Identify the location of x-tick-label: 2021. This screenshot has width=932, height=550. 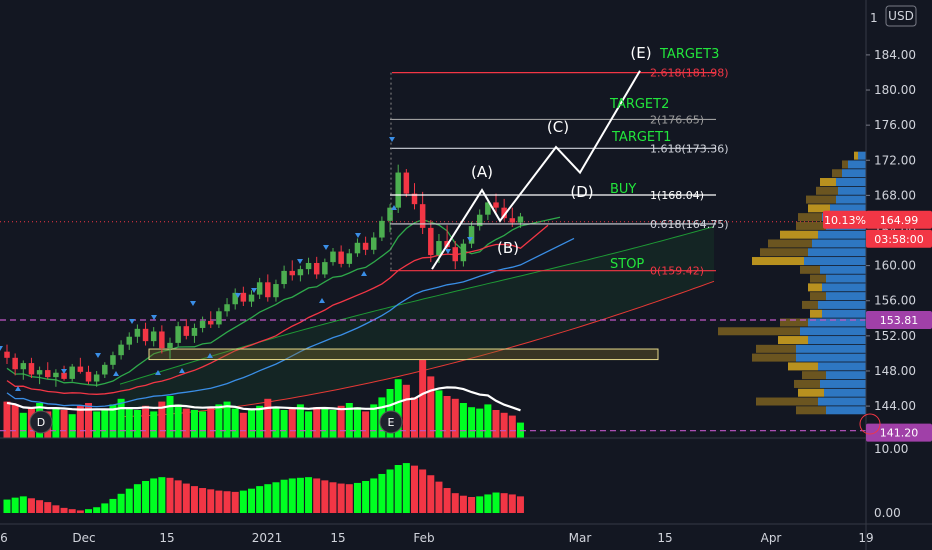
(267, 538).